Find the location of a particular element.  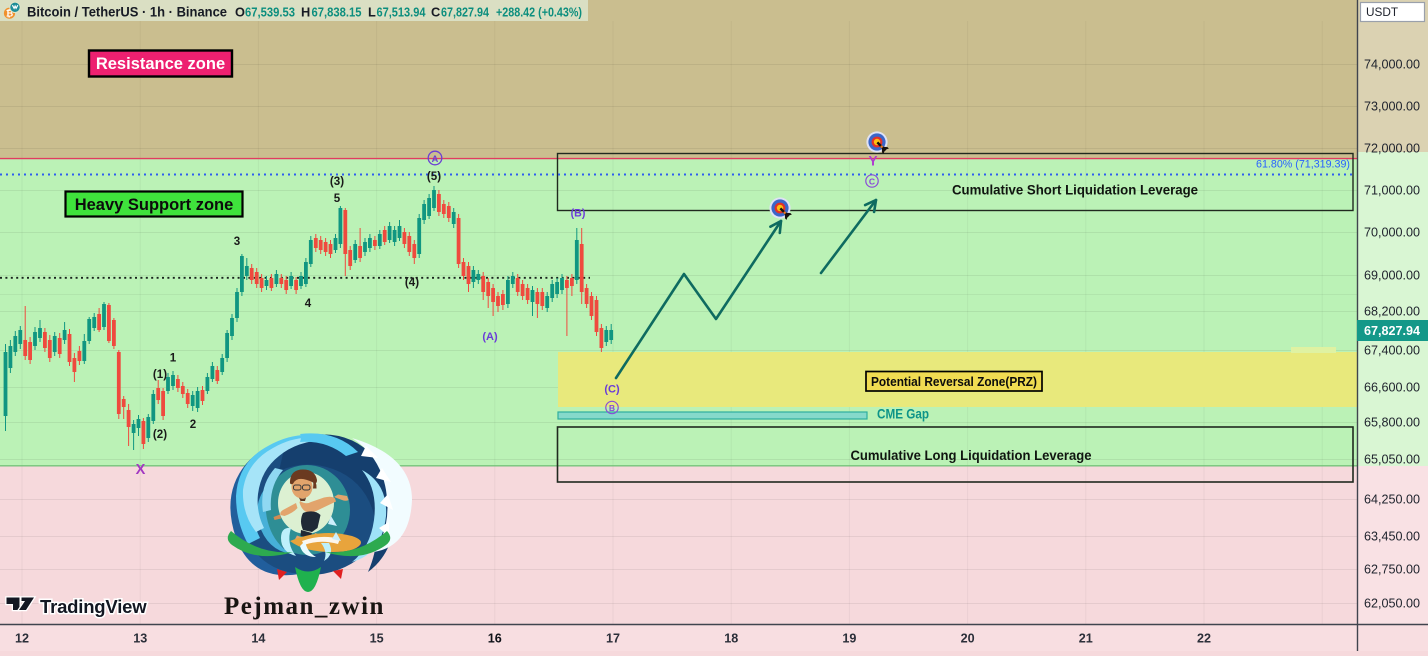

svg-text: 64,250.00 is located at coordinates (1392, 500).